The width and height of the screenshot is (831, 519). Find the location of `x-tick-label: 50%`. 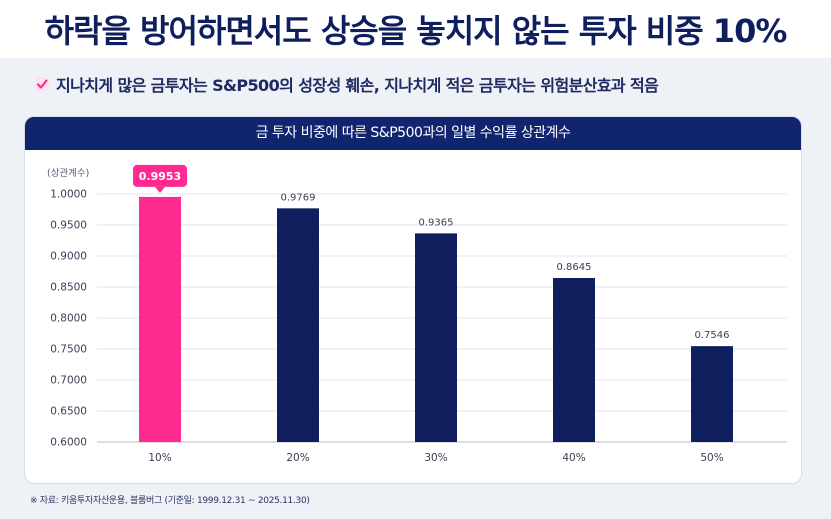

x-tick-label: 50% is located at coordinates (711, 458).